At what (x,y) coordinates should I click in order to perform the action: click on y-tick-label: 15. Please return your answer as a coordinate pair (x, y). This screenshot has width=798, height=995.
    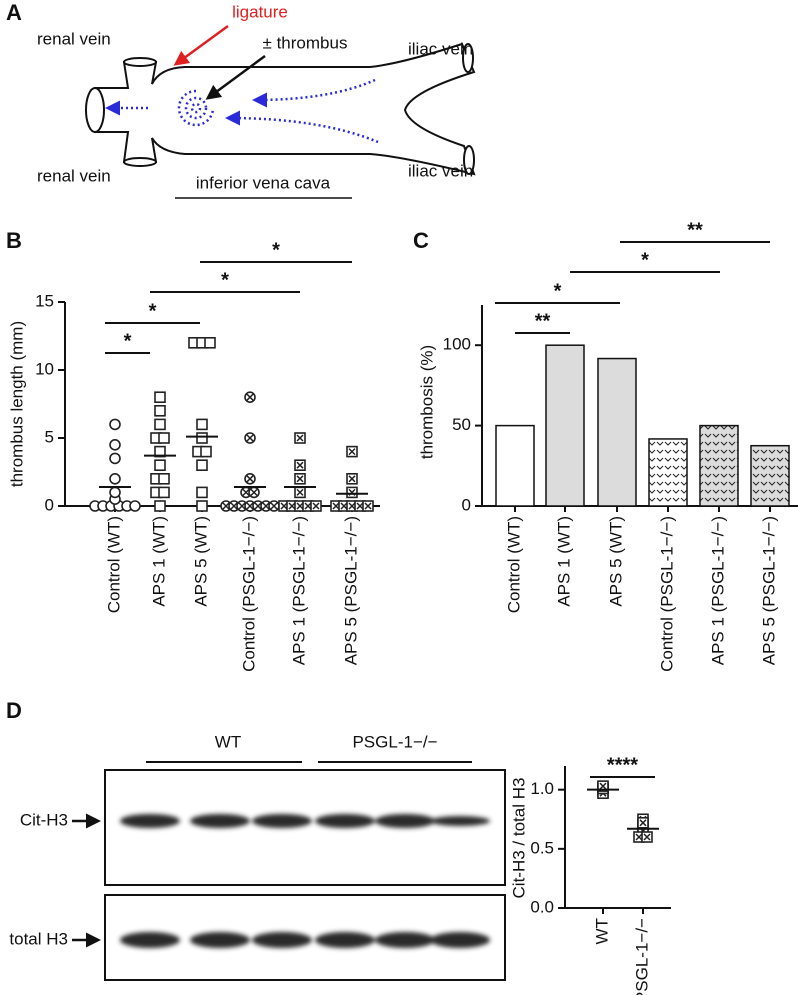
    Looking at the image, I should click on (44, 300).